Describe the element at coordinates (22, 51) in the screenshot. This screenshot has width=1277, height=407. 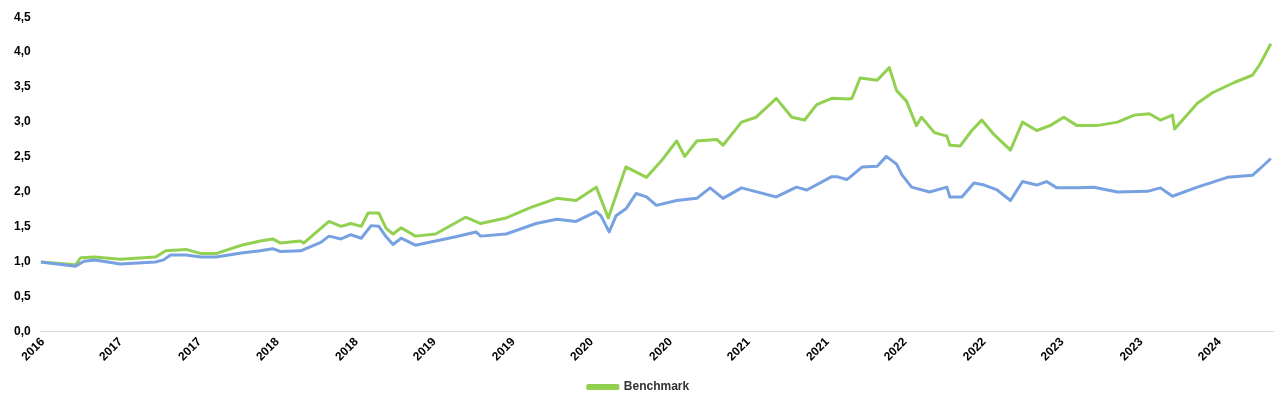
I see `y-tick-label: 4,0` at that location.